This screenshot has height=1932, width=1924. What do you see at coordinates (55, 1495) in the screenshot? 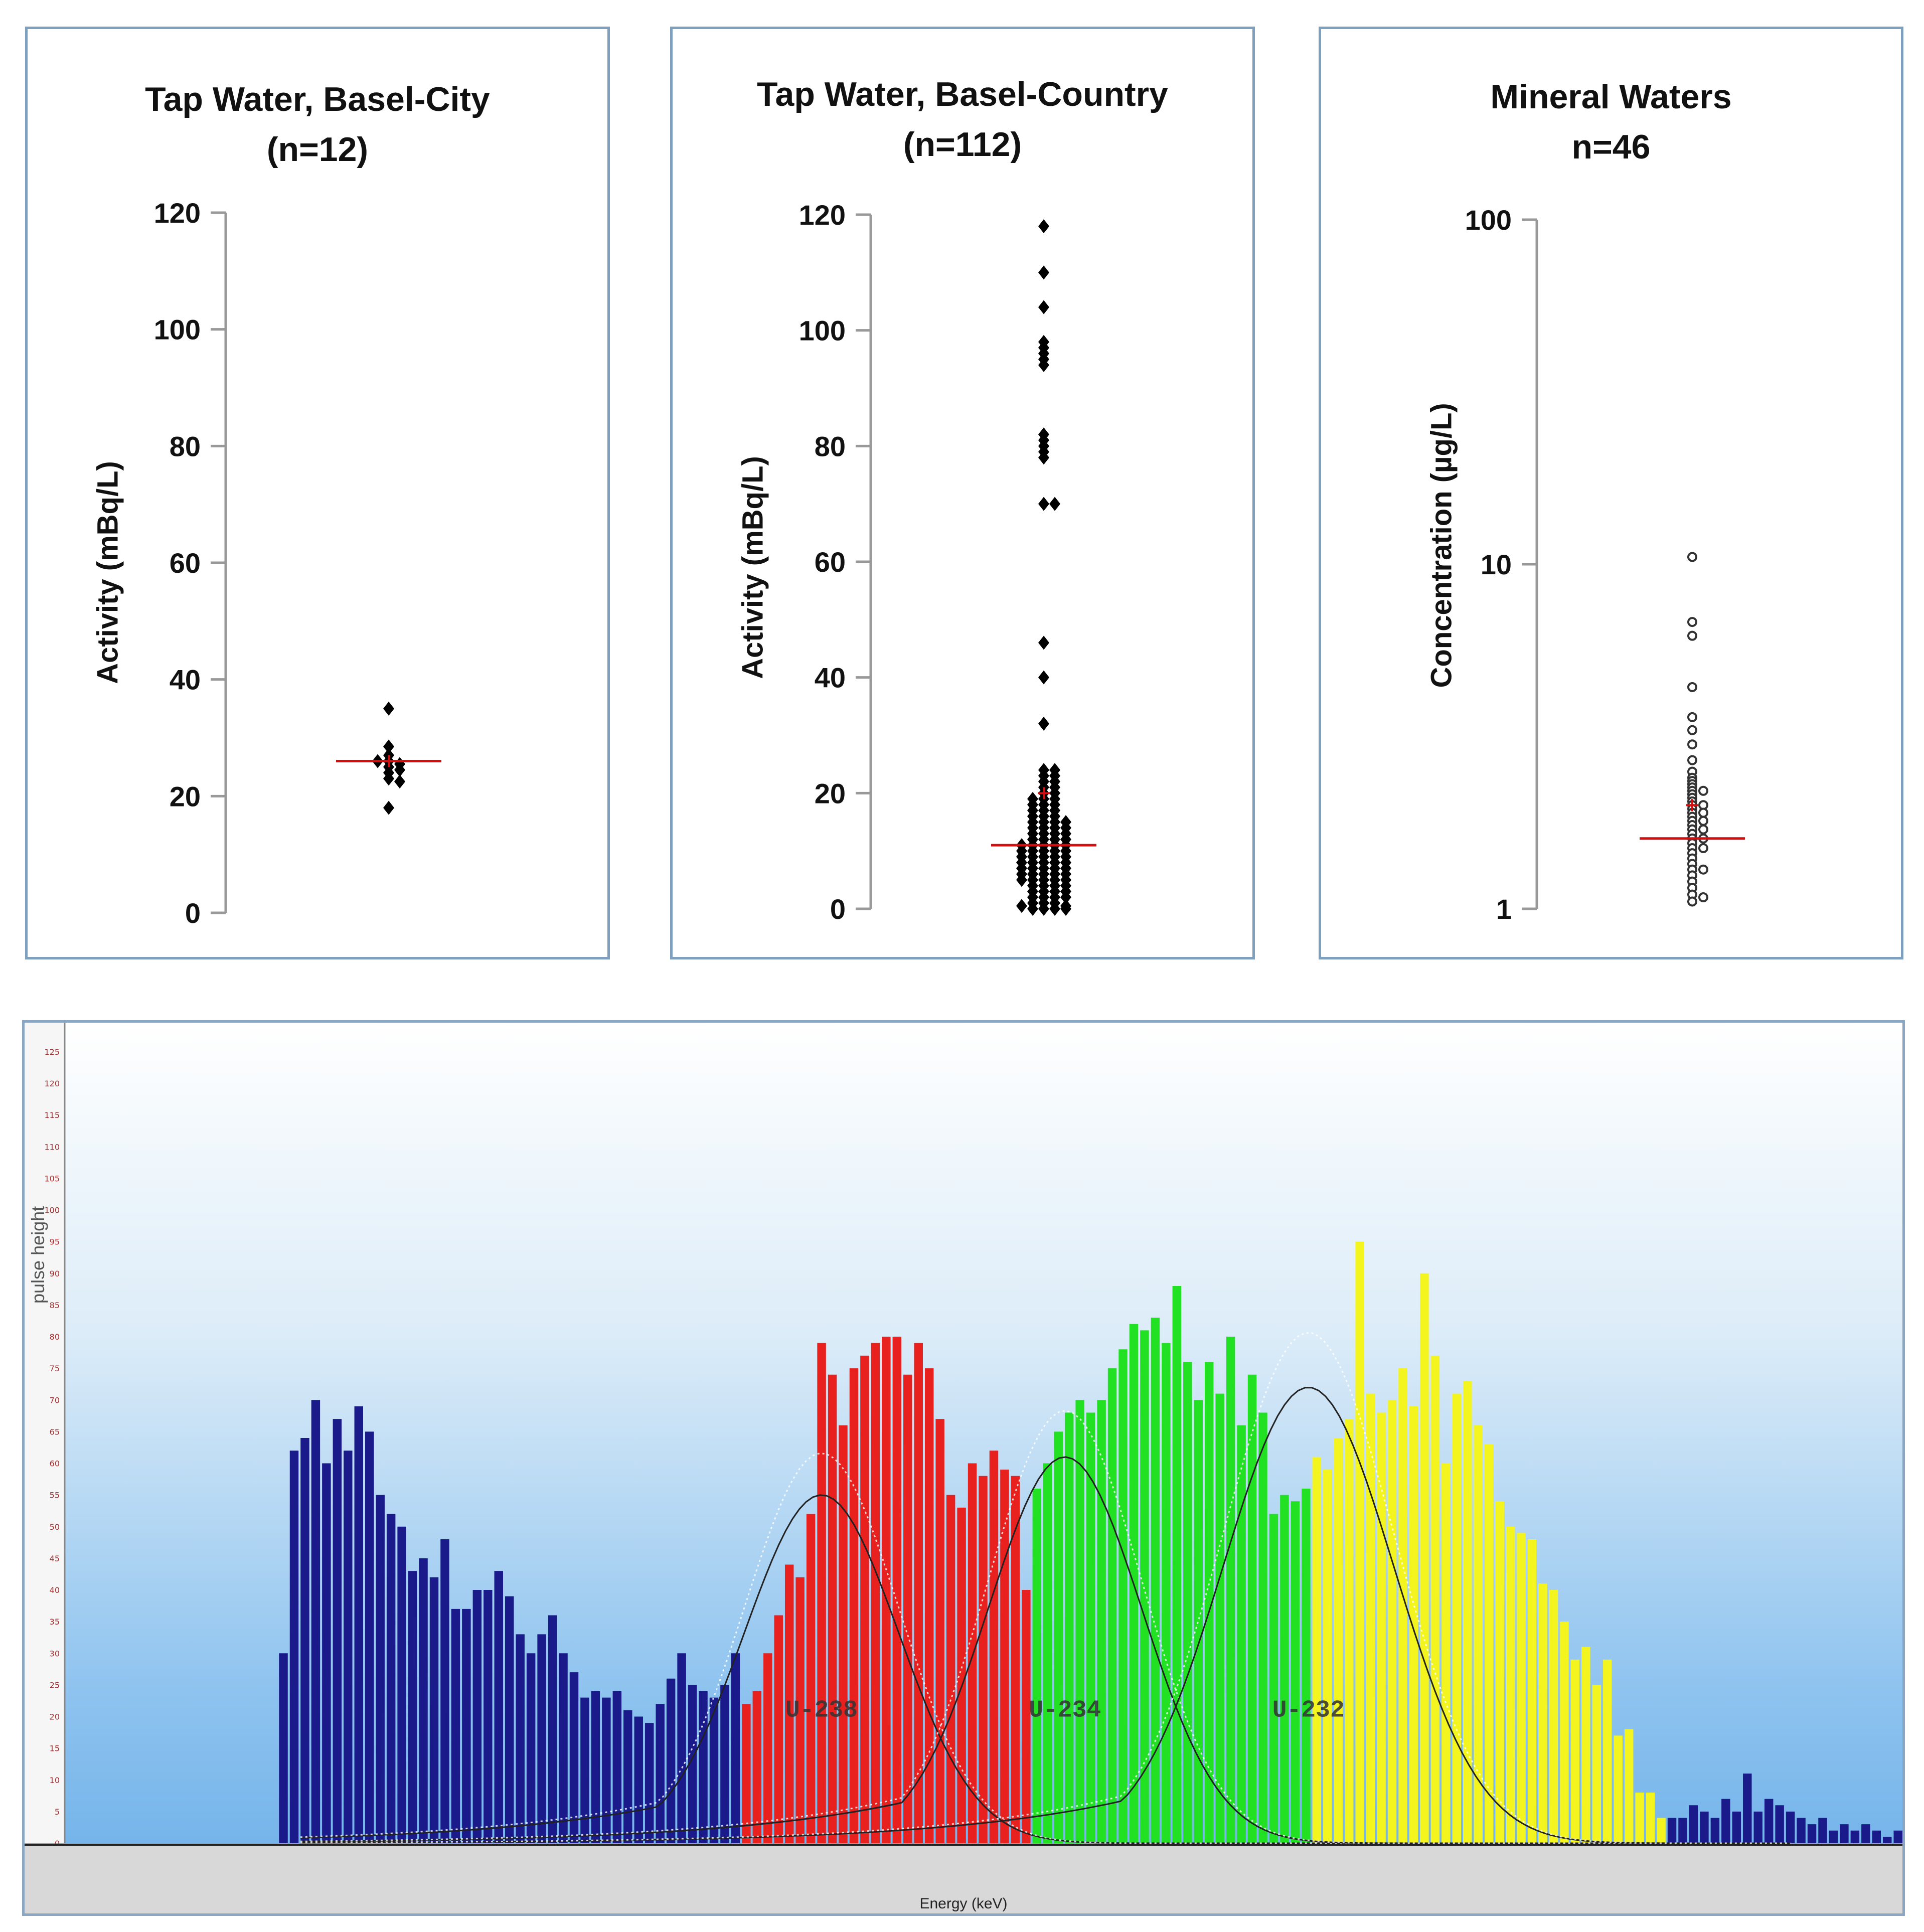
I see `y-tick-label: 55` at bounding box center [55, 1495].